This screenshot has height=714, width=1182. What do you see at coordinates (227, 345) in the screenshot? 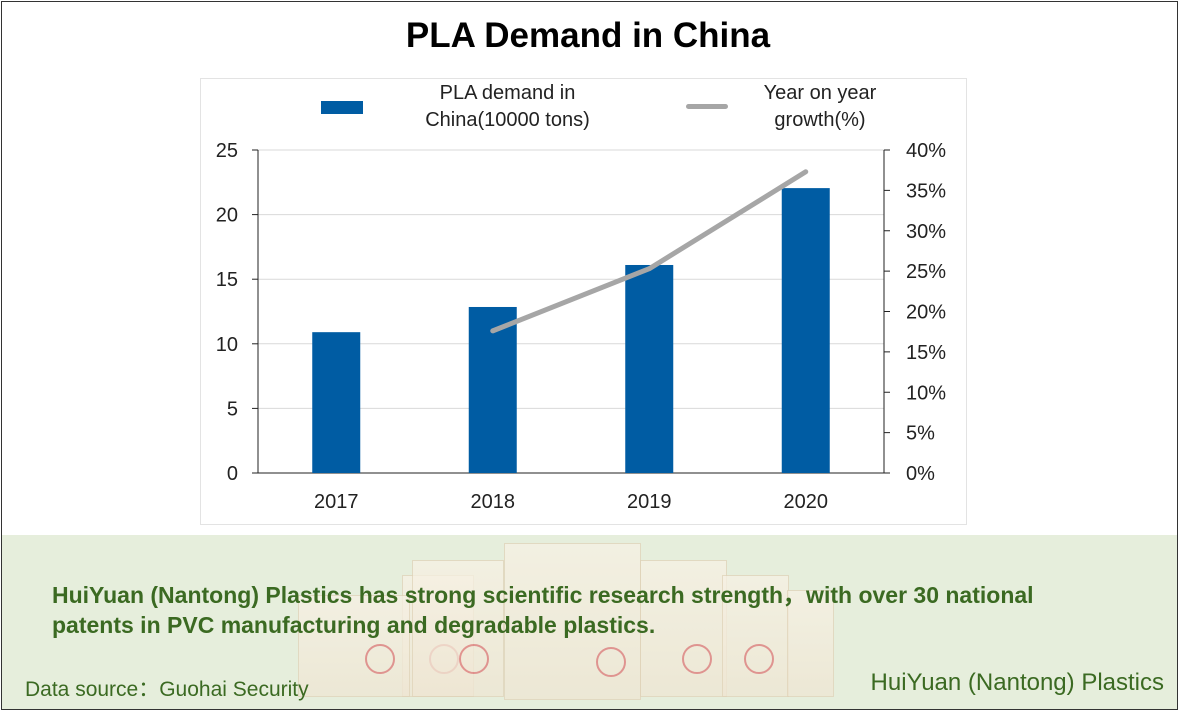
I see `y-left-tick-label: 10` at bounding box center [227, 345].